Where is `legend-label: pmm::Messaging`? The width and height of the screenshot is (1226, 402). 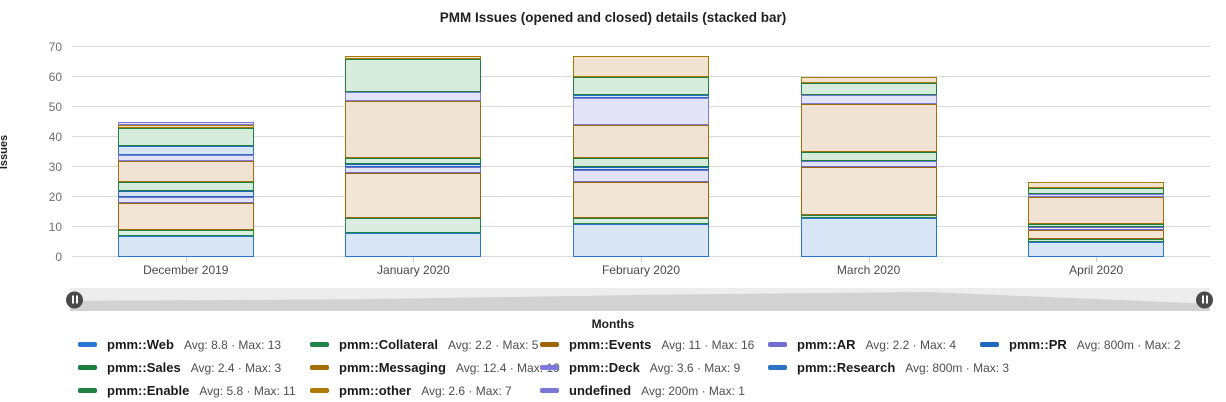 legend-label: pmm::Messaging is located at coordinates (392, 367).